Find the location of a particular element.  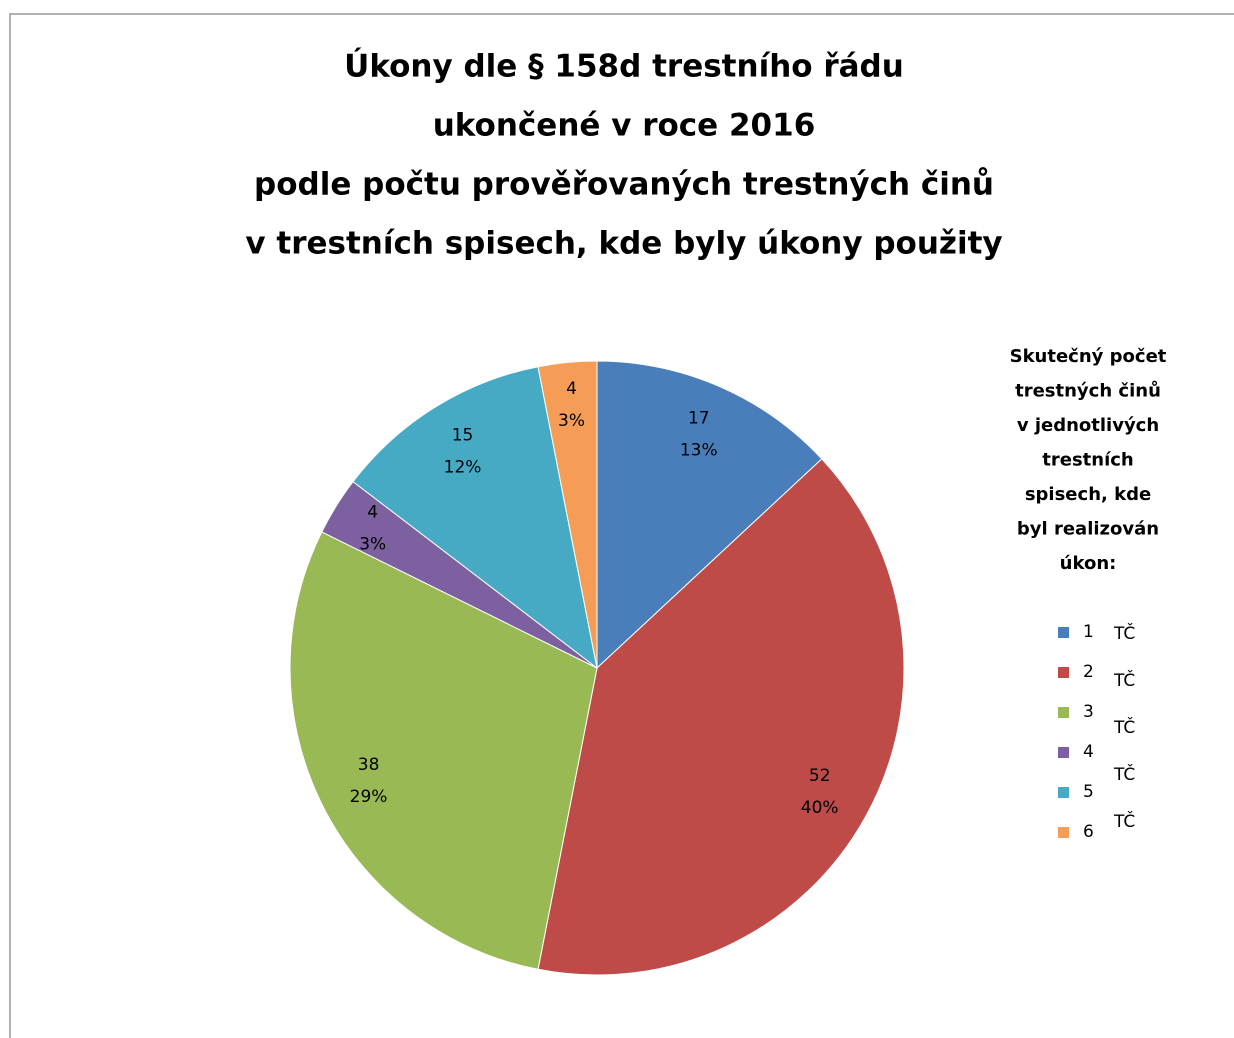

legend-label: 3 is located at coordinates (1088, 712).